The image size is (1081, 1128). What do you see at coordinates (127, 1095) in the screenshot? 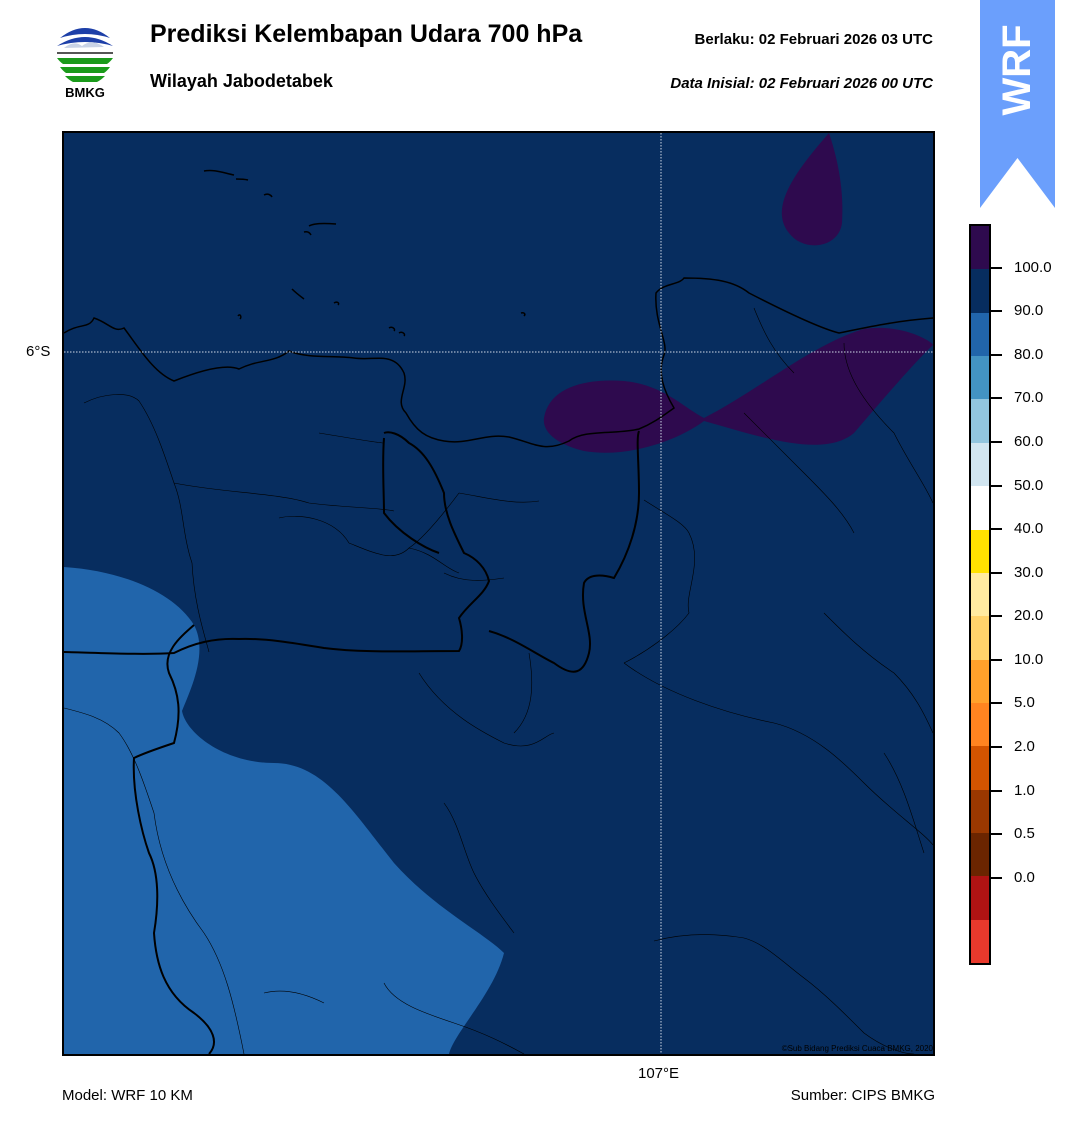
I see `model-label: Model: WRF 10 KM` at bounding box center [127, 1095].